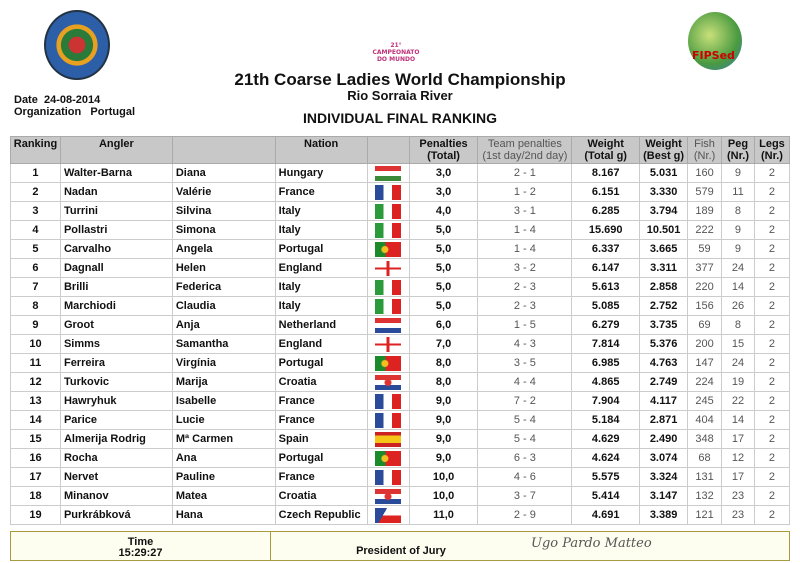 The width and height of the screenshot is (800, 563). Describe the element at coordinates (664, 287) in the screenshot. I see `weight-best-cell: 2.858` at that location.